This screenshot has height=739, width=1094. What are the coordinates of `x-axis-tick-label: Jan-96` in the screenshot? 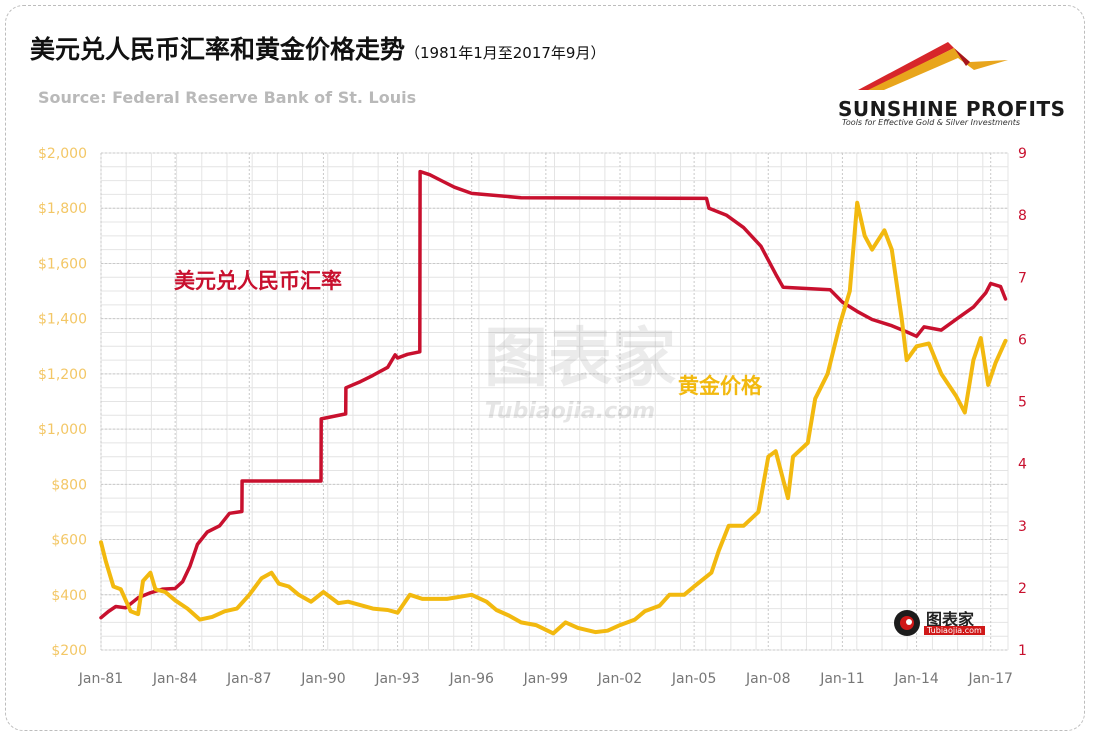 It's located at (471, 679).